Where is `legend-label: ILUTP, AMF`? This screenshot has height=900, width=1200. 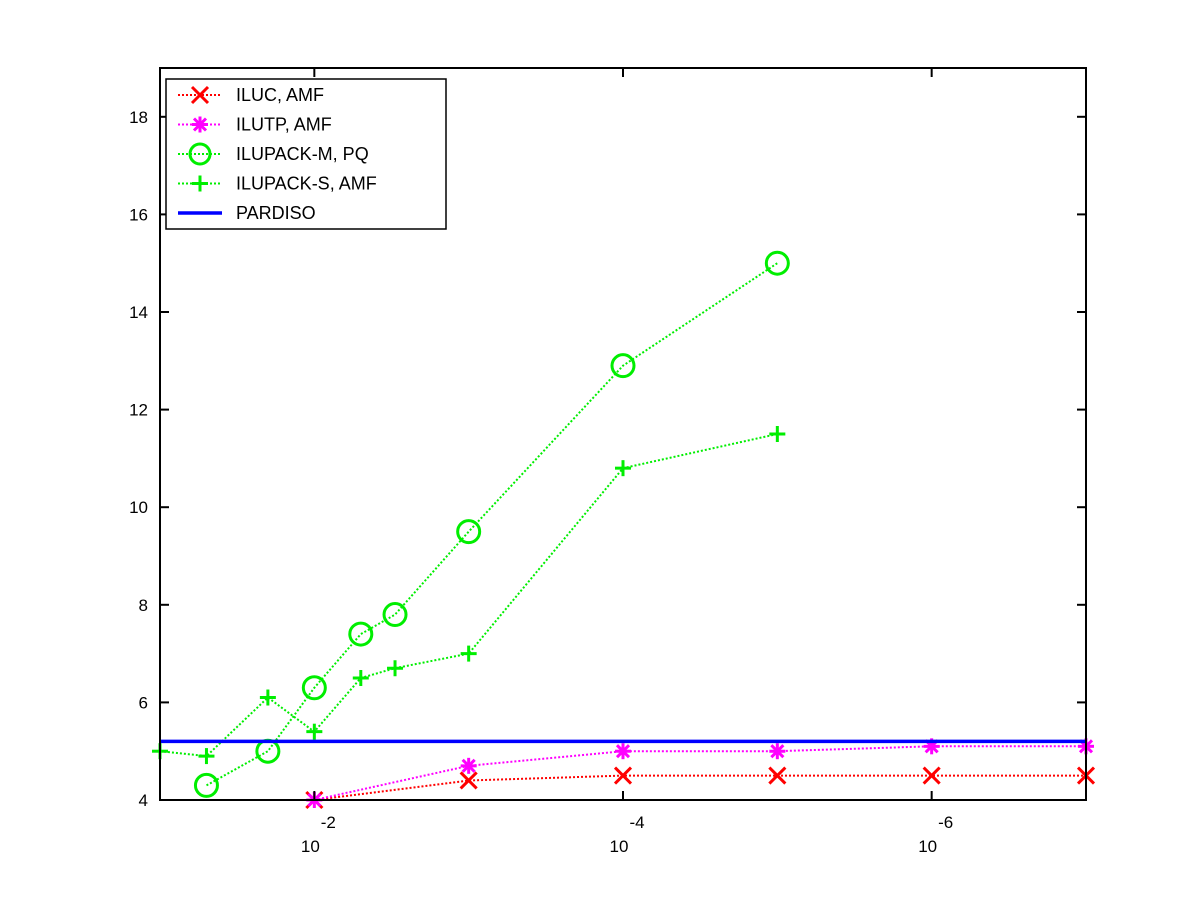 legend-label: ILUTP, AMF is located at coordinates (284, 125).